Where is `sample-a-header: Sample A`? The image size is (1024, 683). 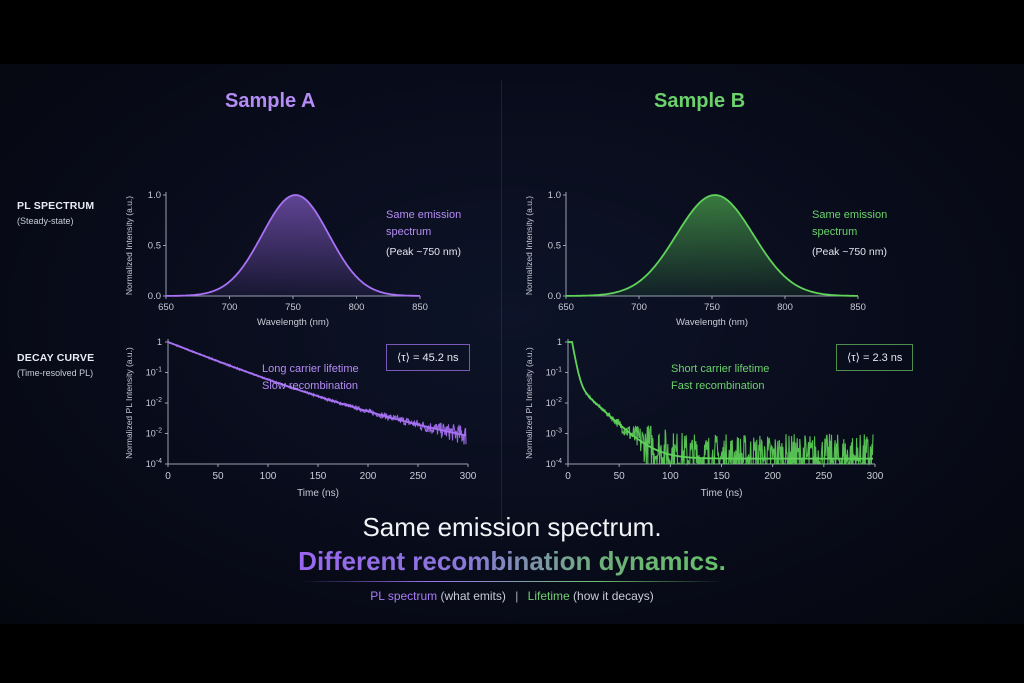 sample-a-header: Sample A is located at coordinates (270, 101).